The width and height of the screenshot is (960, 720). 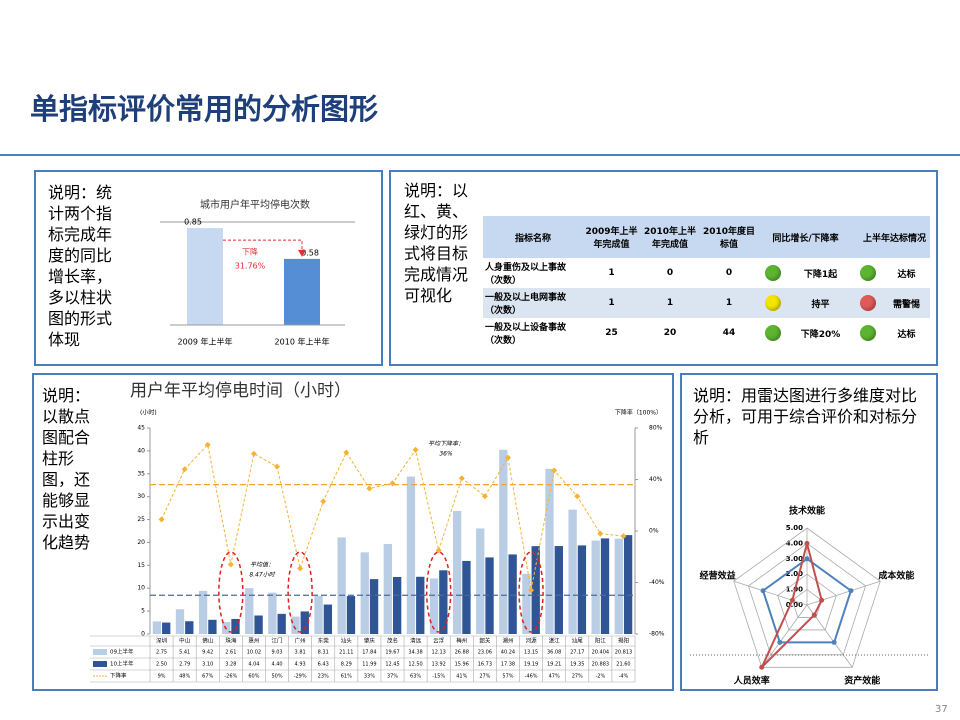 I want to click on table-value: 33%, so click(x=369, y=677).